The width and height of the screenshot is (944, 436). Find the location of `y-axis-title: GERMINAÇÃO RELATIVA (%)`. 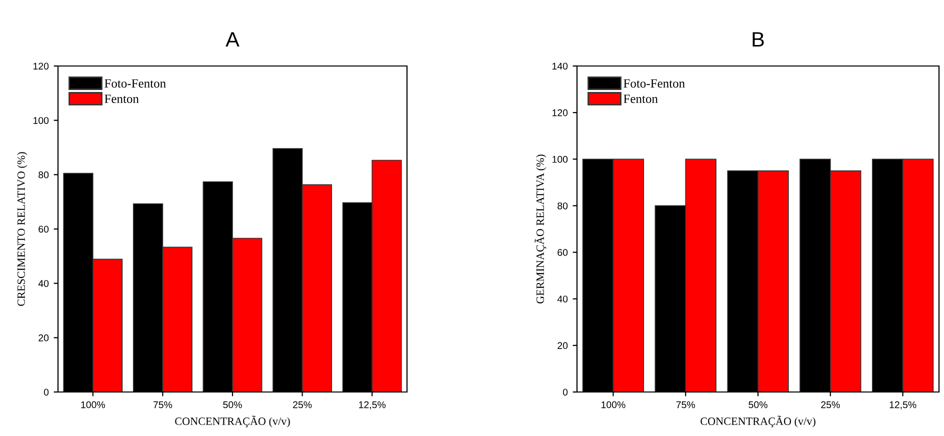

y-axis-title: GERMINAÇÃO RELATIVA (%) is located at coordinates (540, 229).